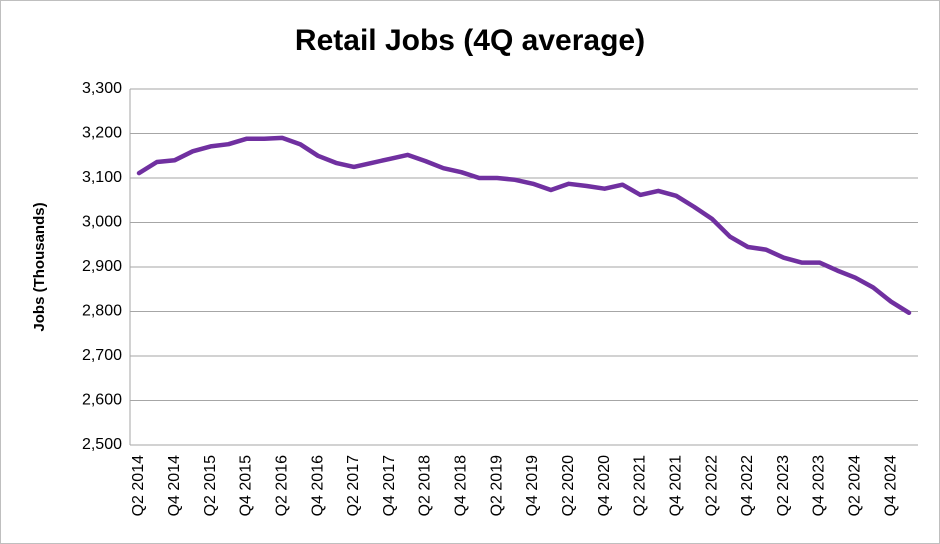 This screenshot has height=544, width=940. I want to click on x-tick-label: Q4 2019, so click(532, 485).